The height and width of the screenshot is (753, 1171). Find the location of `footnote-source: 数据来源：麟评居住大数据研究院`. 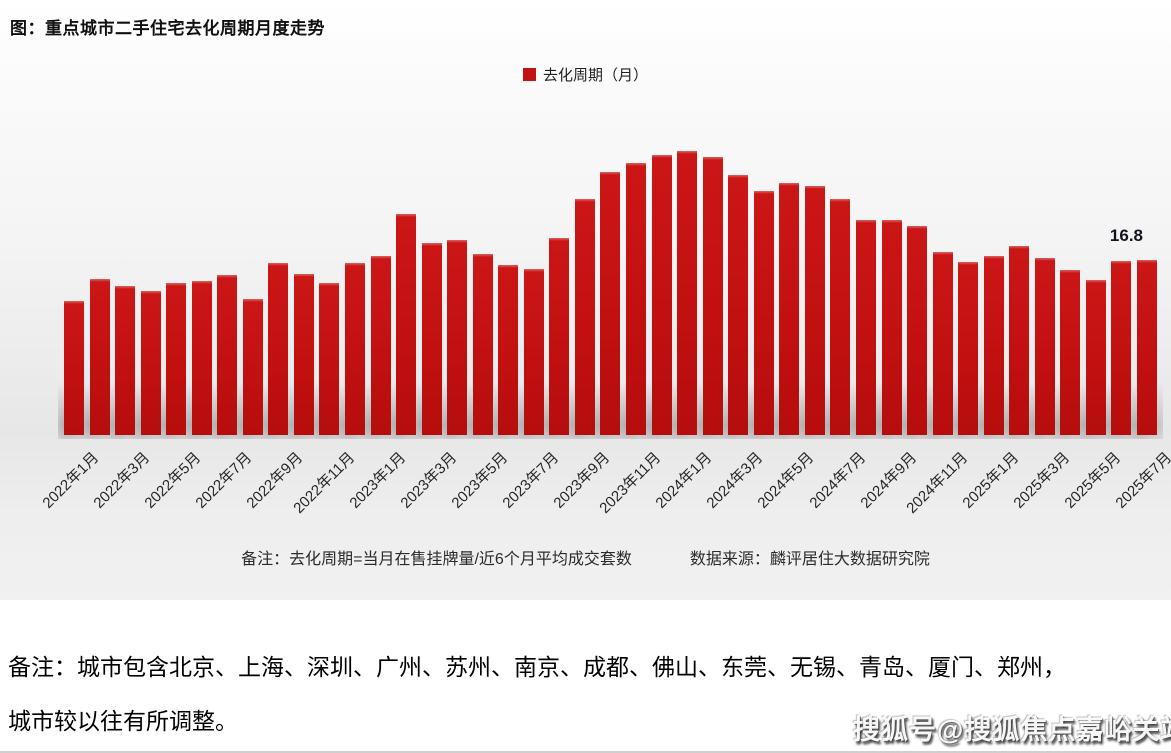

footnote-source: 数据来源：麟评居住大数据研究院 is located at coordinates (809, 559).